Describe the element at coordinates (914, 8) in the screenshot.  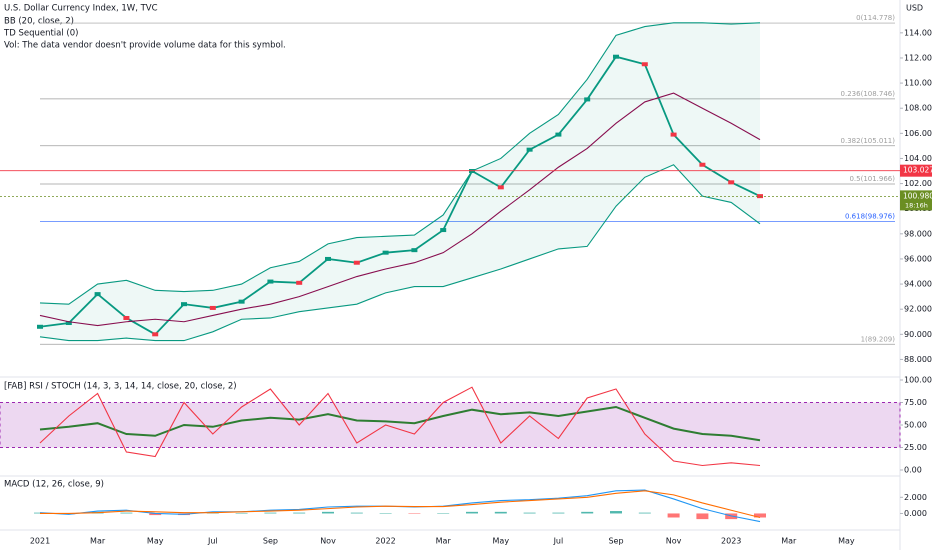
I see `currency: USD` at that location.